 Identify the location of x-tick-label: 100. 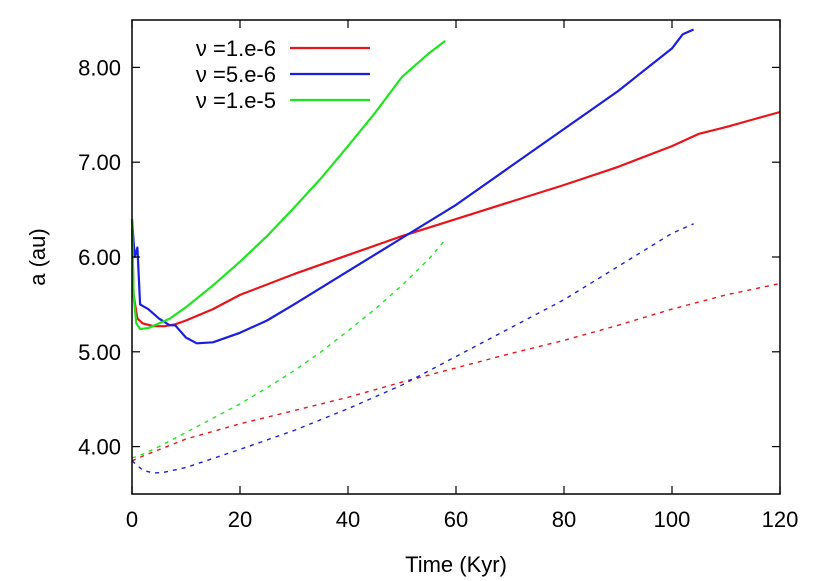
(672, 519).